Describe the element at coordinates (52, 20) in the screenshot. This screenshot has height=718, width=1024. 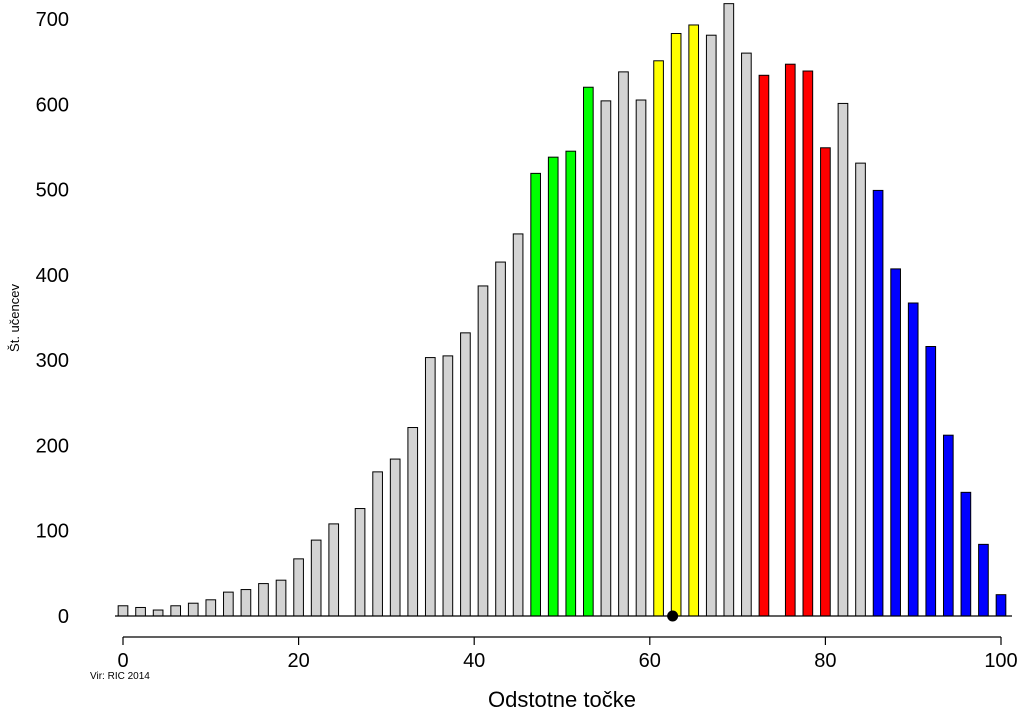
I see `y-tick-label-7: 700` at that location.